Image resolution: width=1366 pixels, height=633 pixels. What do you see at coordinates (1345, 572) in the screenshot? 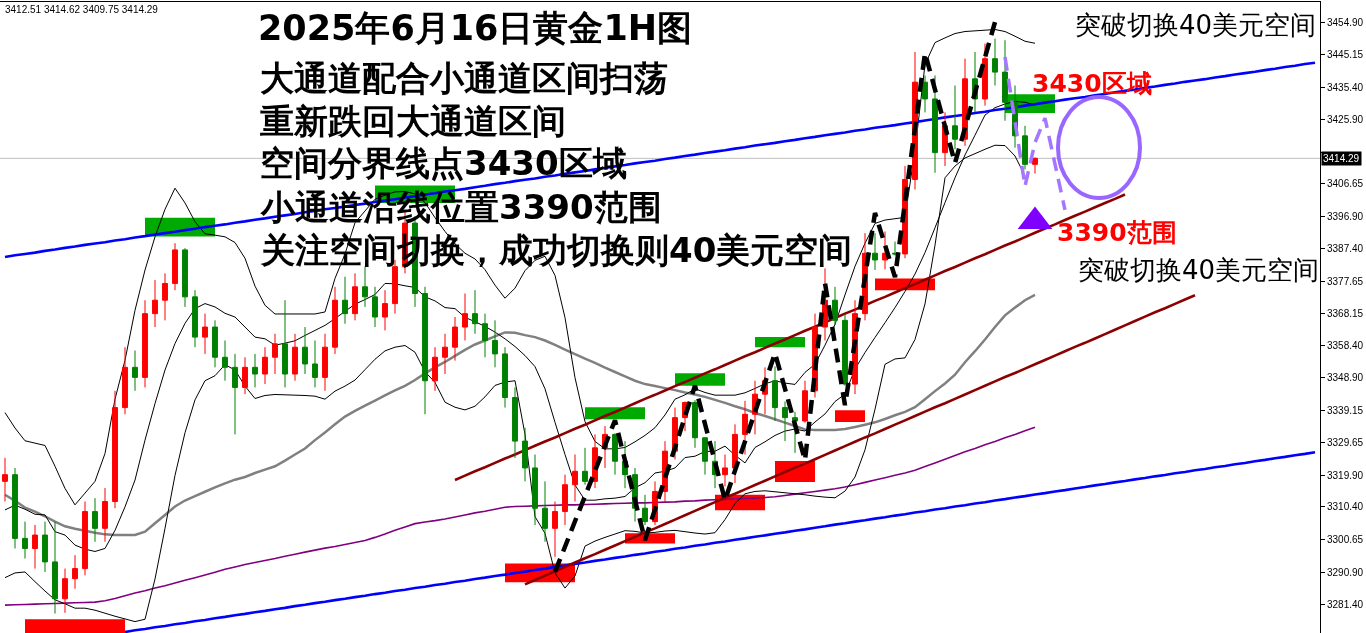
I see `y-tick-label: 3290.90` at bounding box center [1345, 572].